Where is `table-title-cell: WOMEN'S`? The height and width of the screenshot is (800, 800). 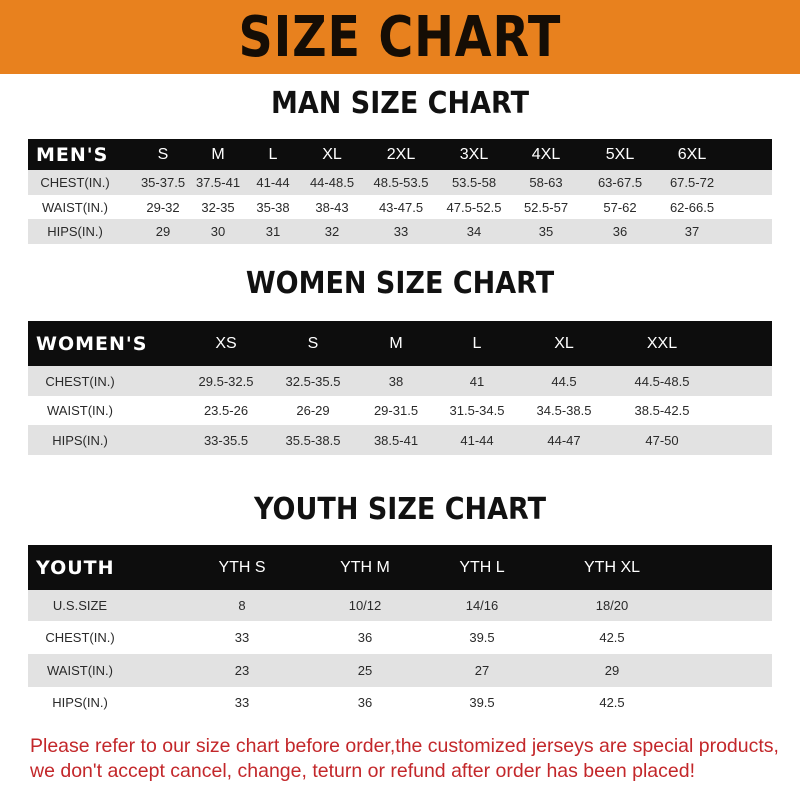
table-title-cell: WOMEN'S is located at coordinates (92, 343).